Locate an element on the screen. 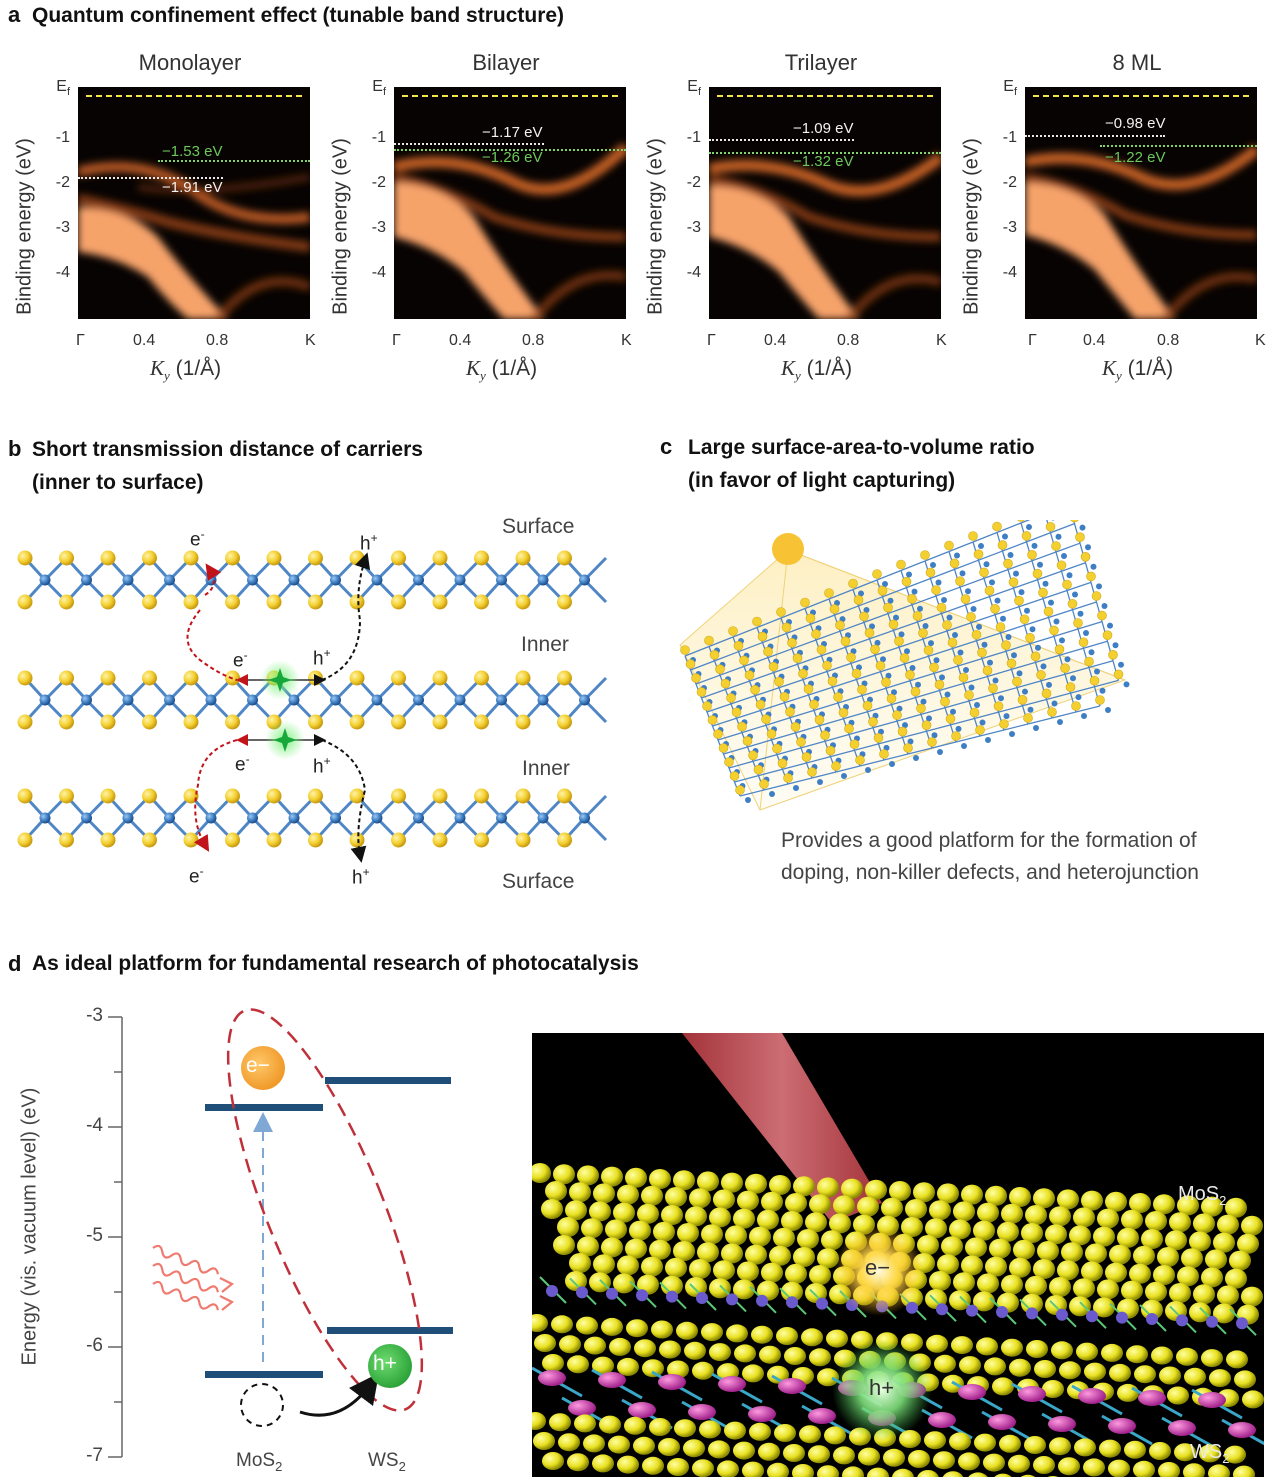  hole-ball-label: h+ is located at coordinates (385, 1363).